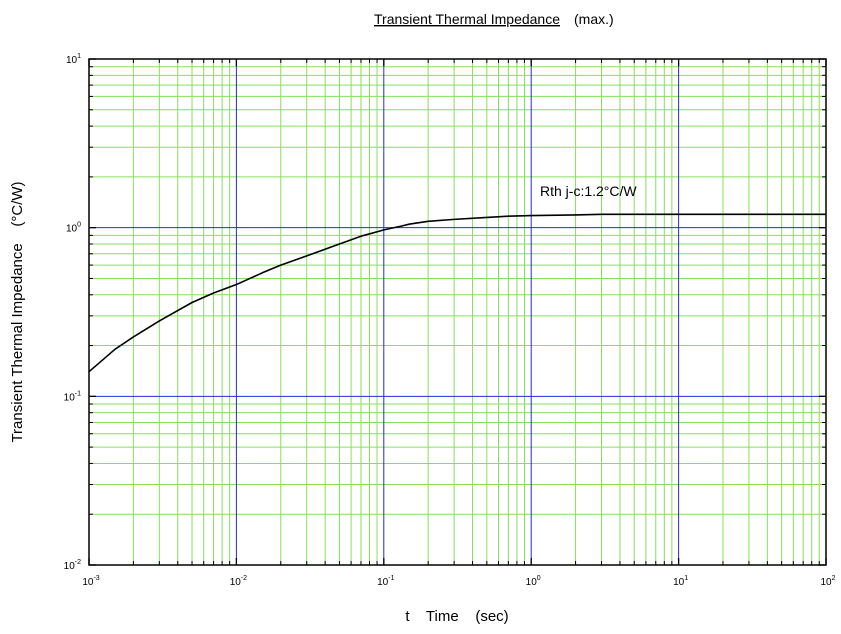 This screenshot has width=841, height=634. Describe the element at coordinates (467, 19) in the screenshot. I see `chart-title: Transient Thermal Impedance` at that location.